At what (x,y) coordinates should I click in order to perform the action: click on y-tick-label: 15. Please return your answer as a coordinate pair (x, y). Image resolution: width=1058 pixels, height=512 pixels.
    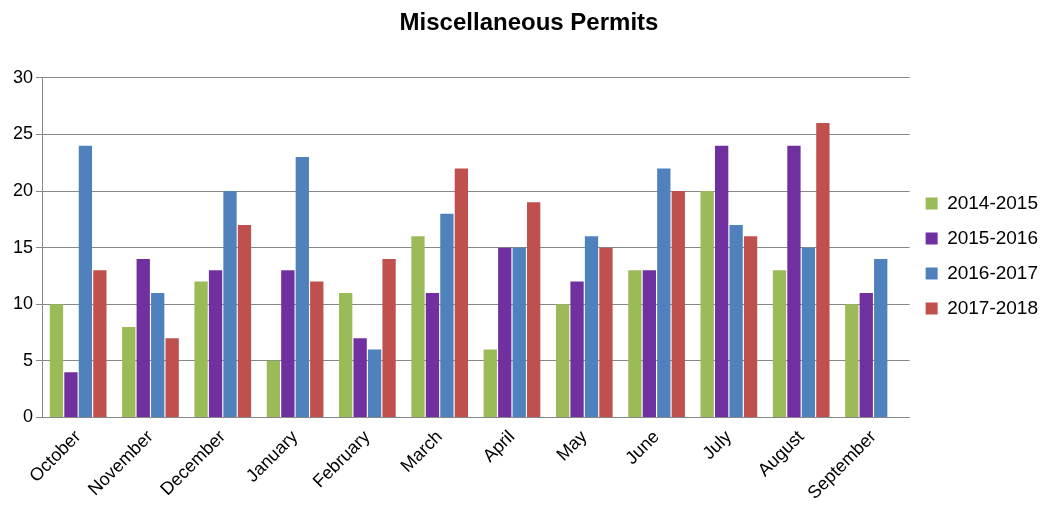
    Looking at the image, I should click on (23, 246).